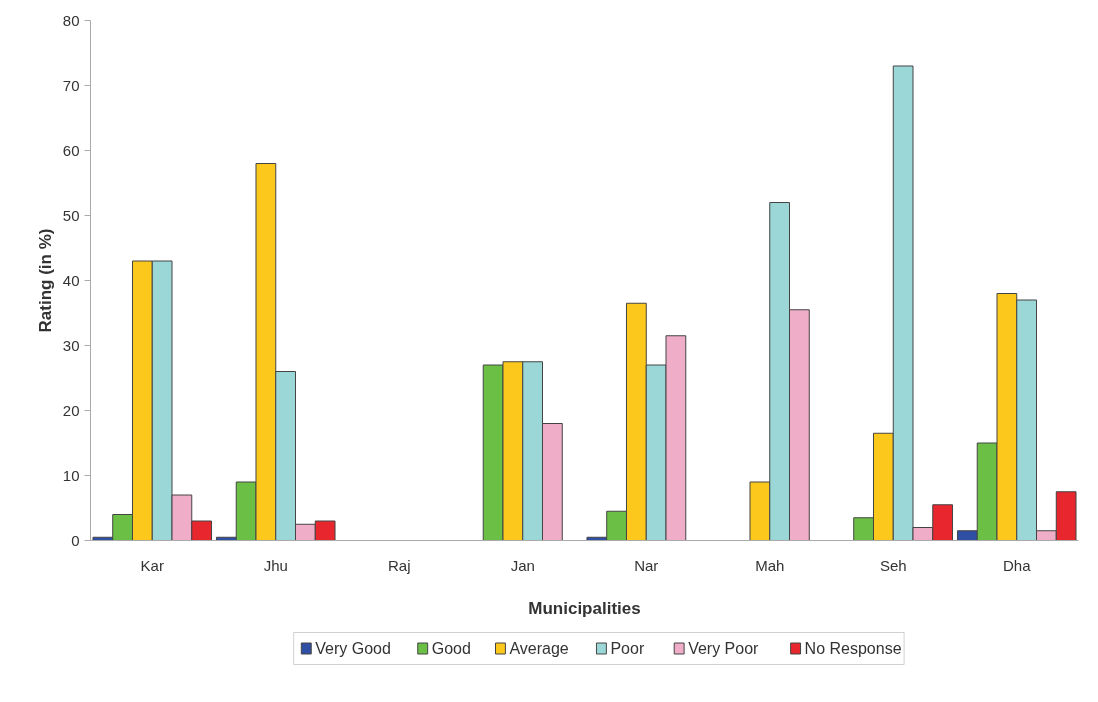 This screenshot has width=1098, height=702. Describe the element at coordinates (71, 20) in the screenshot. I see `y-tick-label: 80` at that location.